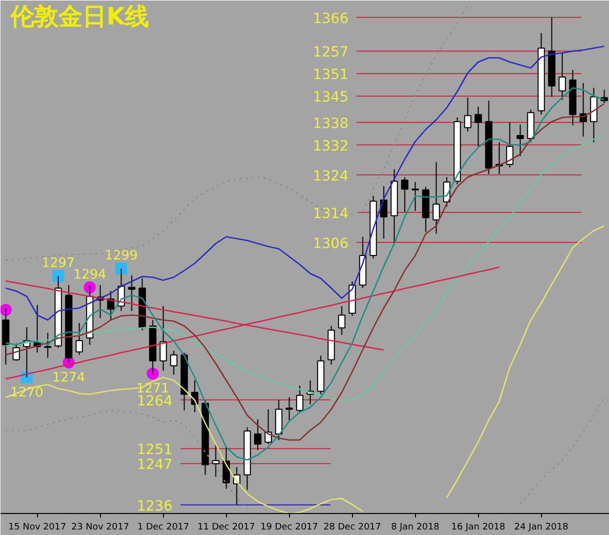 The width and height of the screenshot is (609, 535). What do you see at coordinates (330, 18) in the screenshot?
I see `ref-line-label: 1366` at bounding box center [330, 18].